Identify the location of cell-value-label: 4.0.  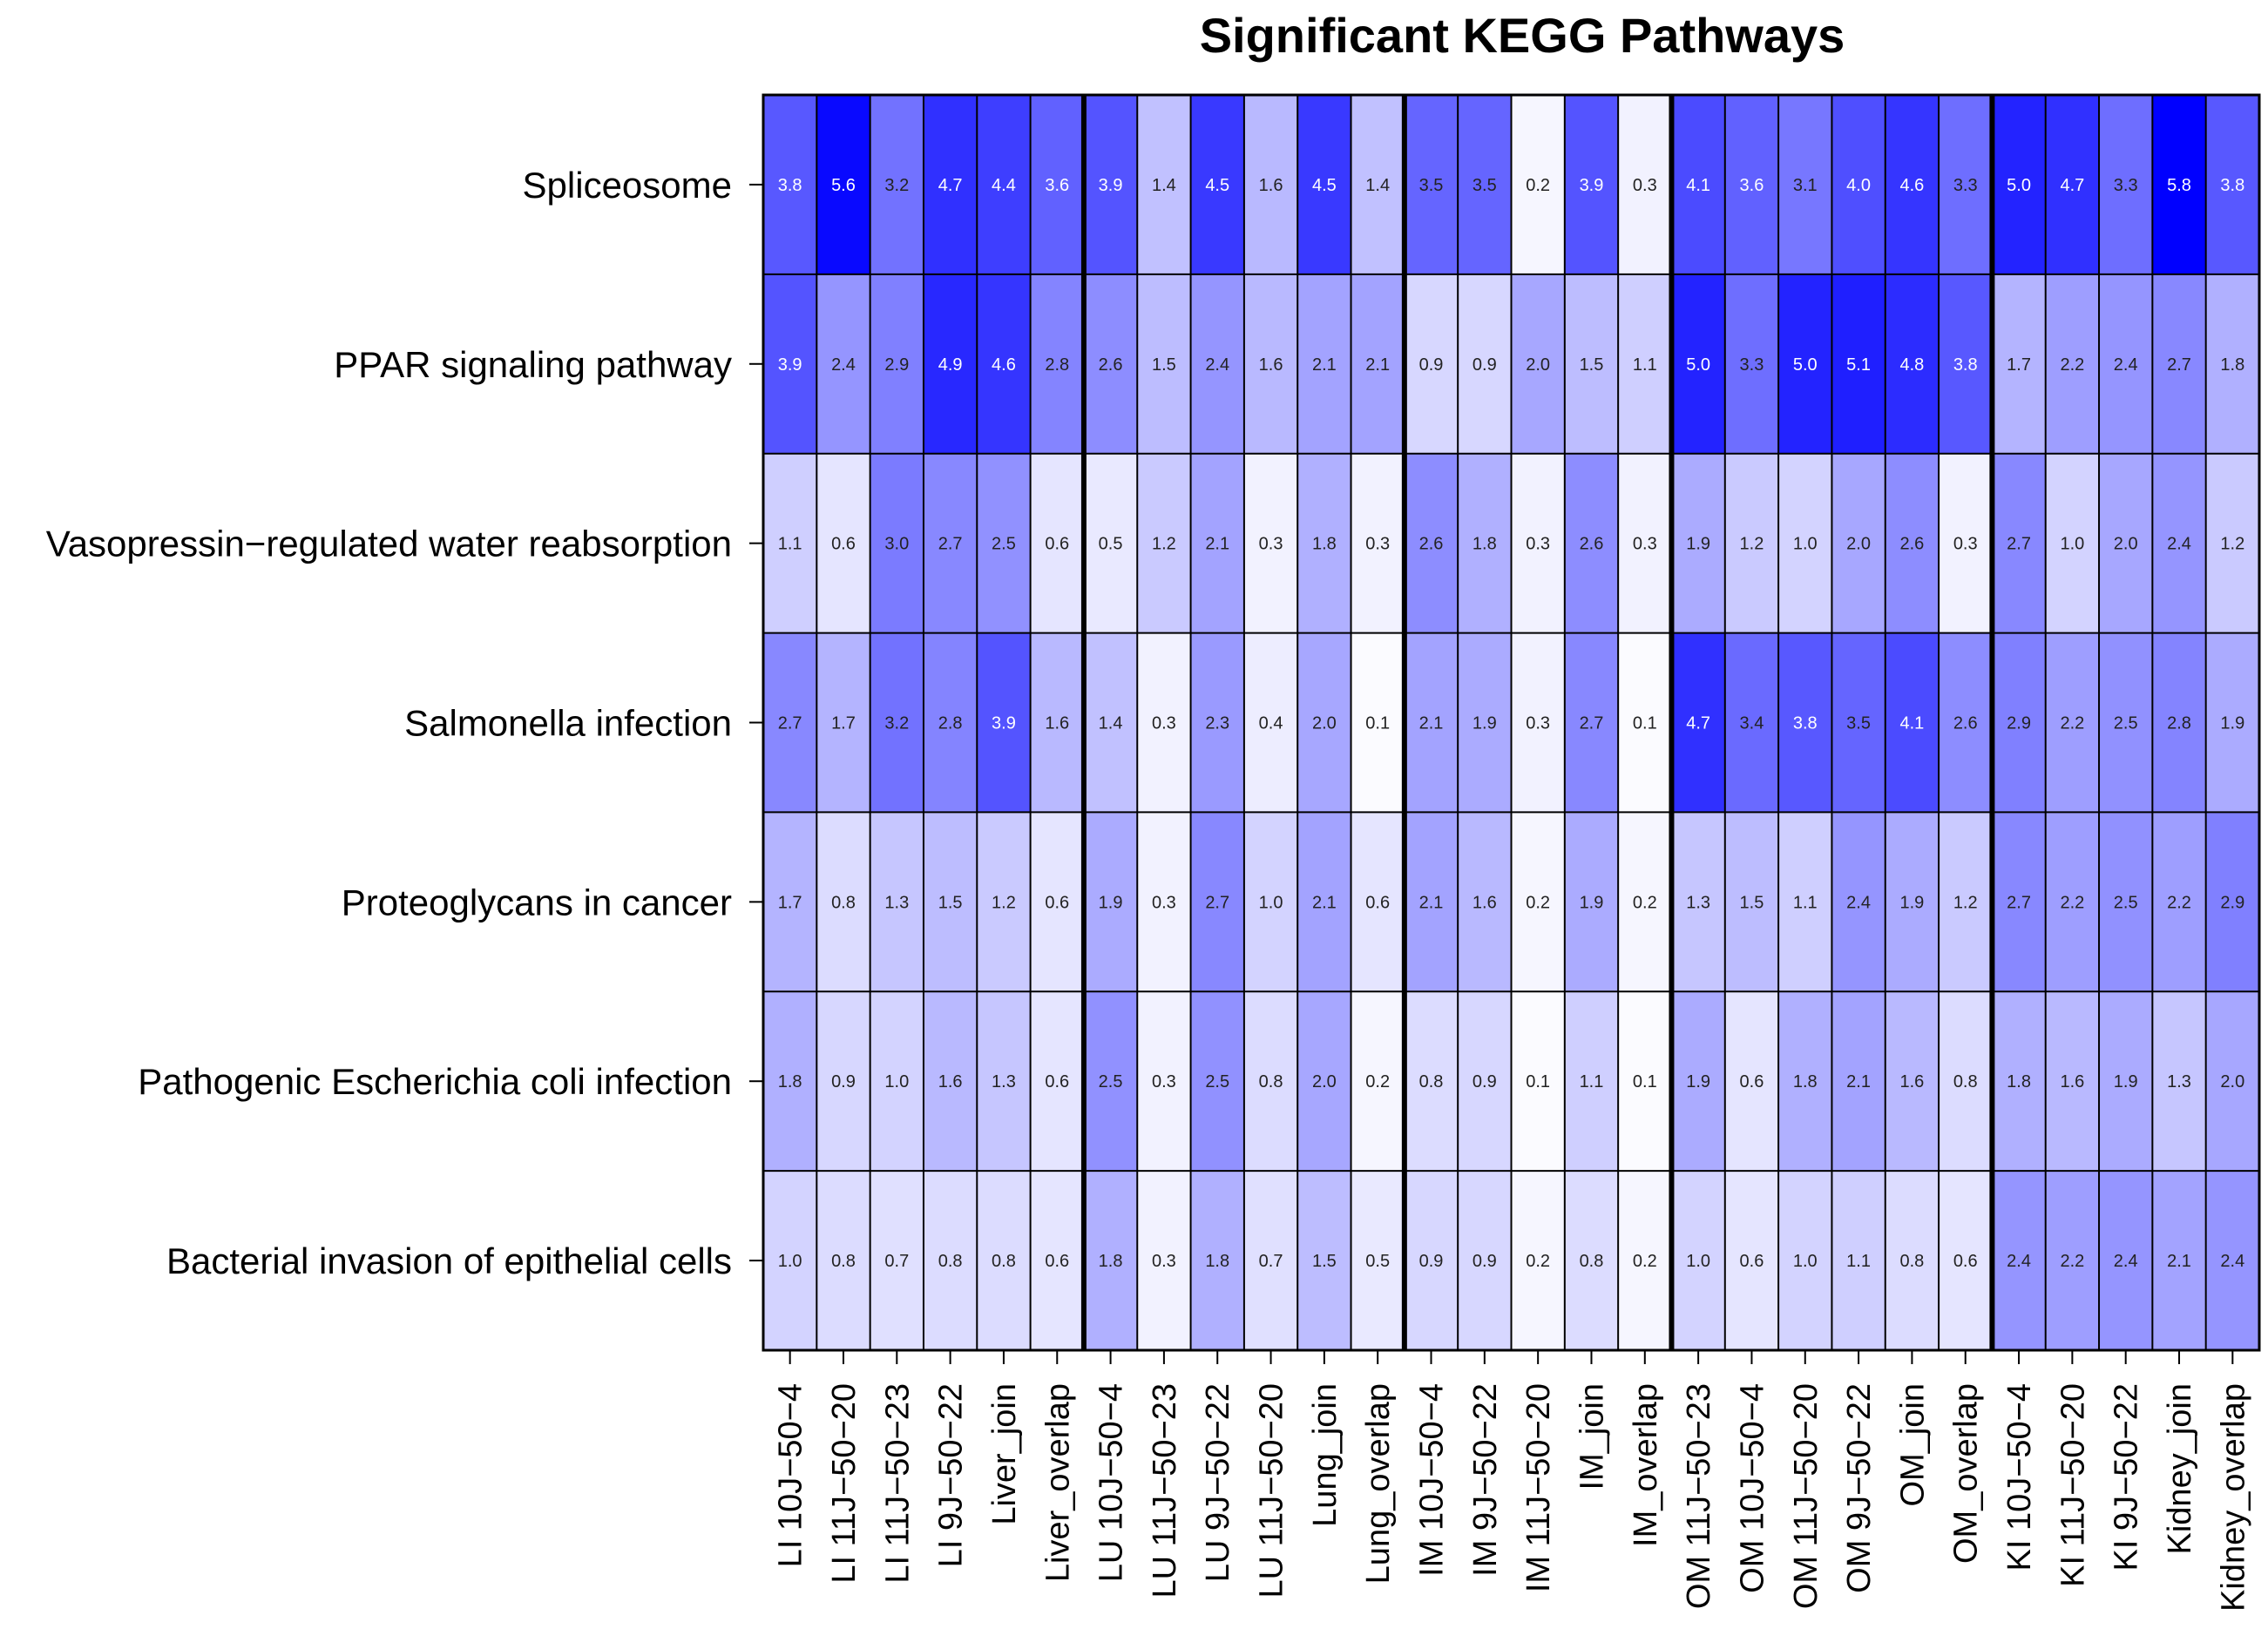
(1858, 185).